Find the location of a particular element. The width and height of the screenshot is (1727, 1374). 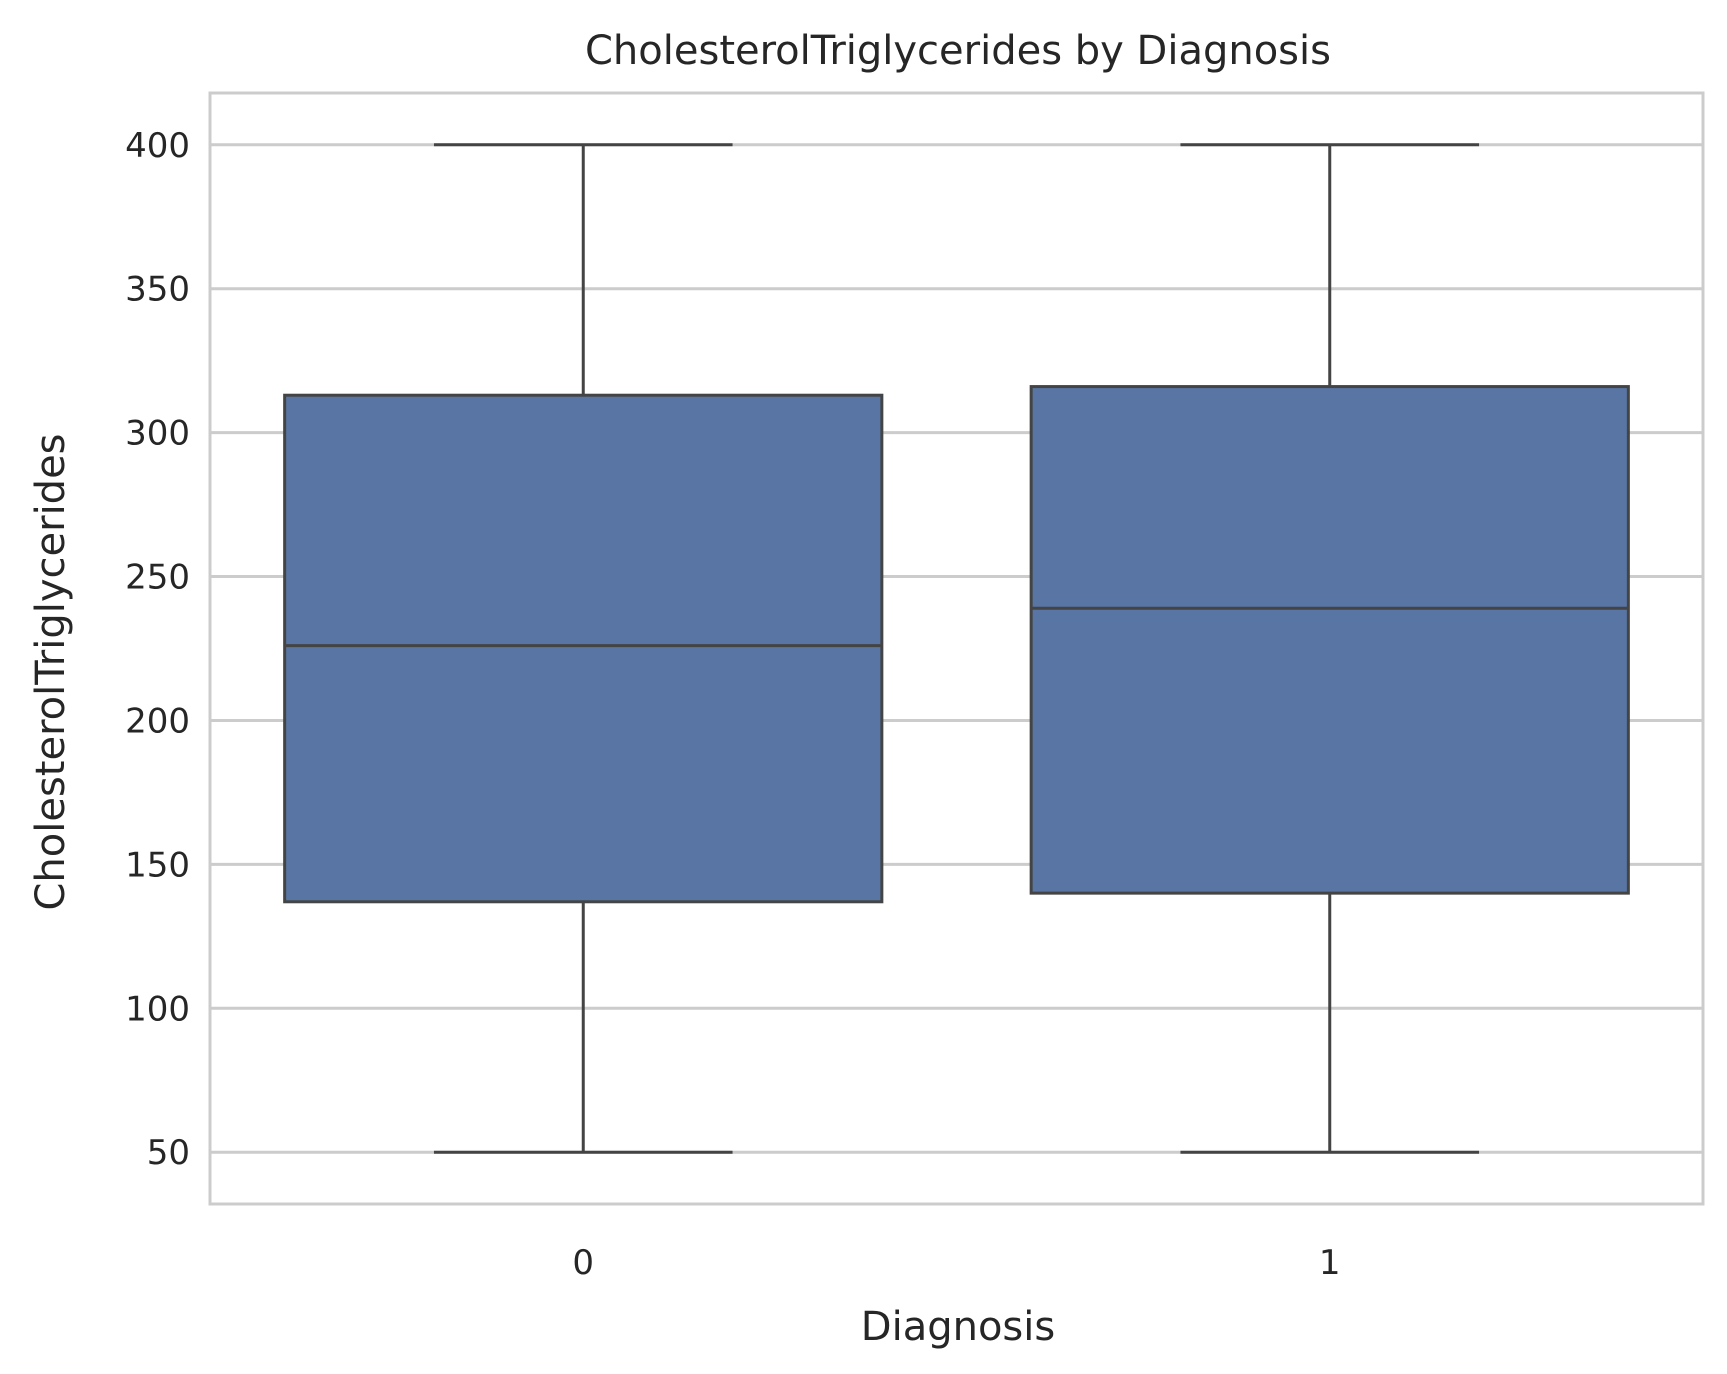

y-tick-label: 300 is located at coordinates (157, 434).